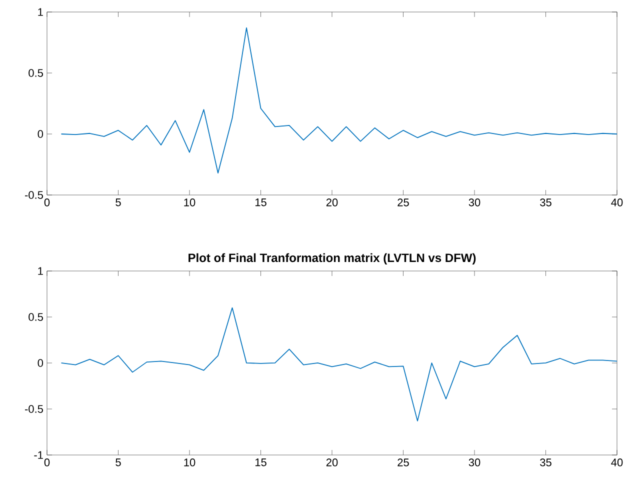  I want to click on chart-title: Plot of Final Tranformation matrix (LVTLN vs DFW), so click(332, 258).